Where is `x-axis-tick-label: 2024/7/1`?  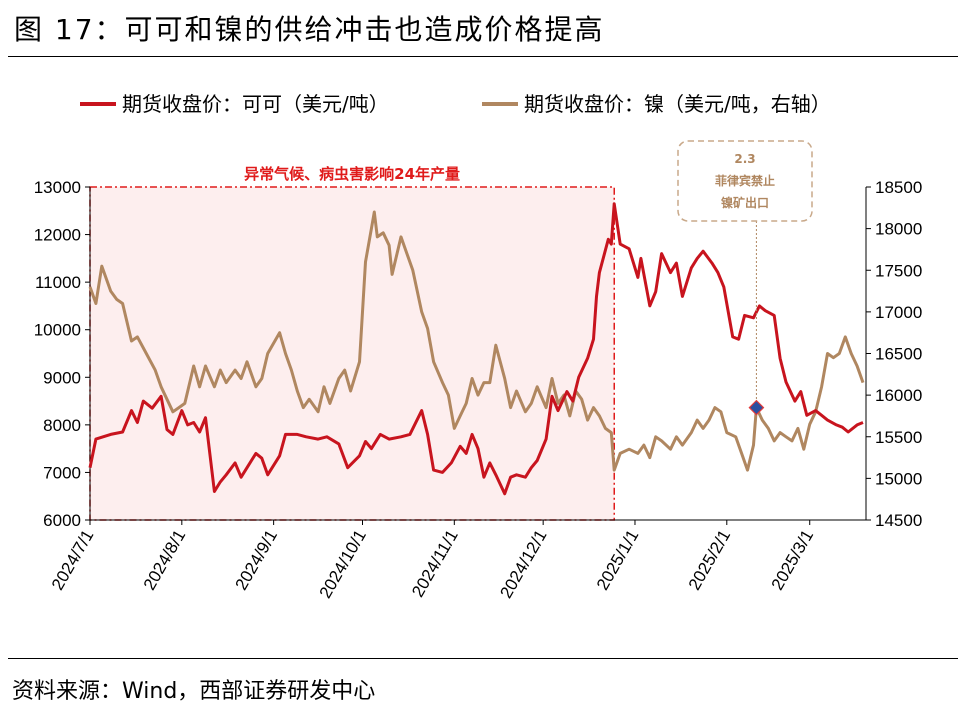 x-axis-tick-label: 2024/7/1 is located at coordinates (73, 560).